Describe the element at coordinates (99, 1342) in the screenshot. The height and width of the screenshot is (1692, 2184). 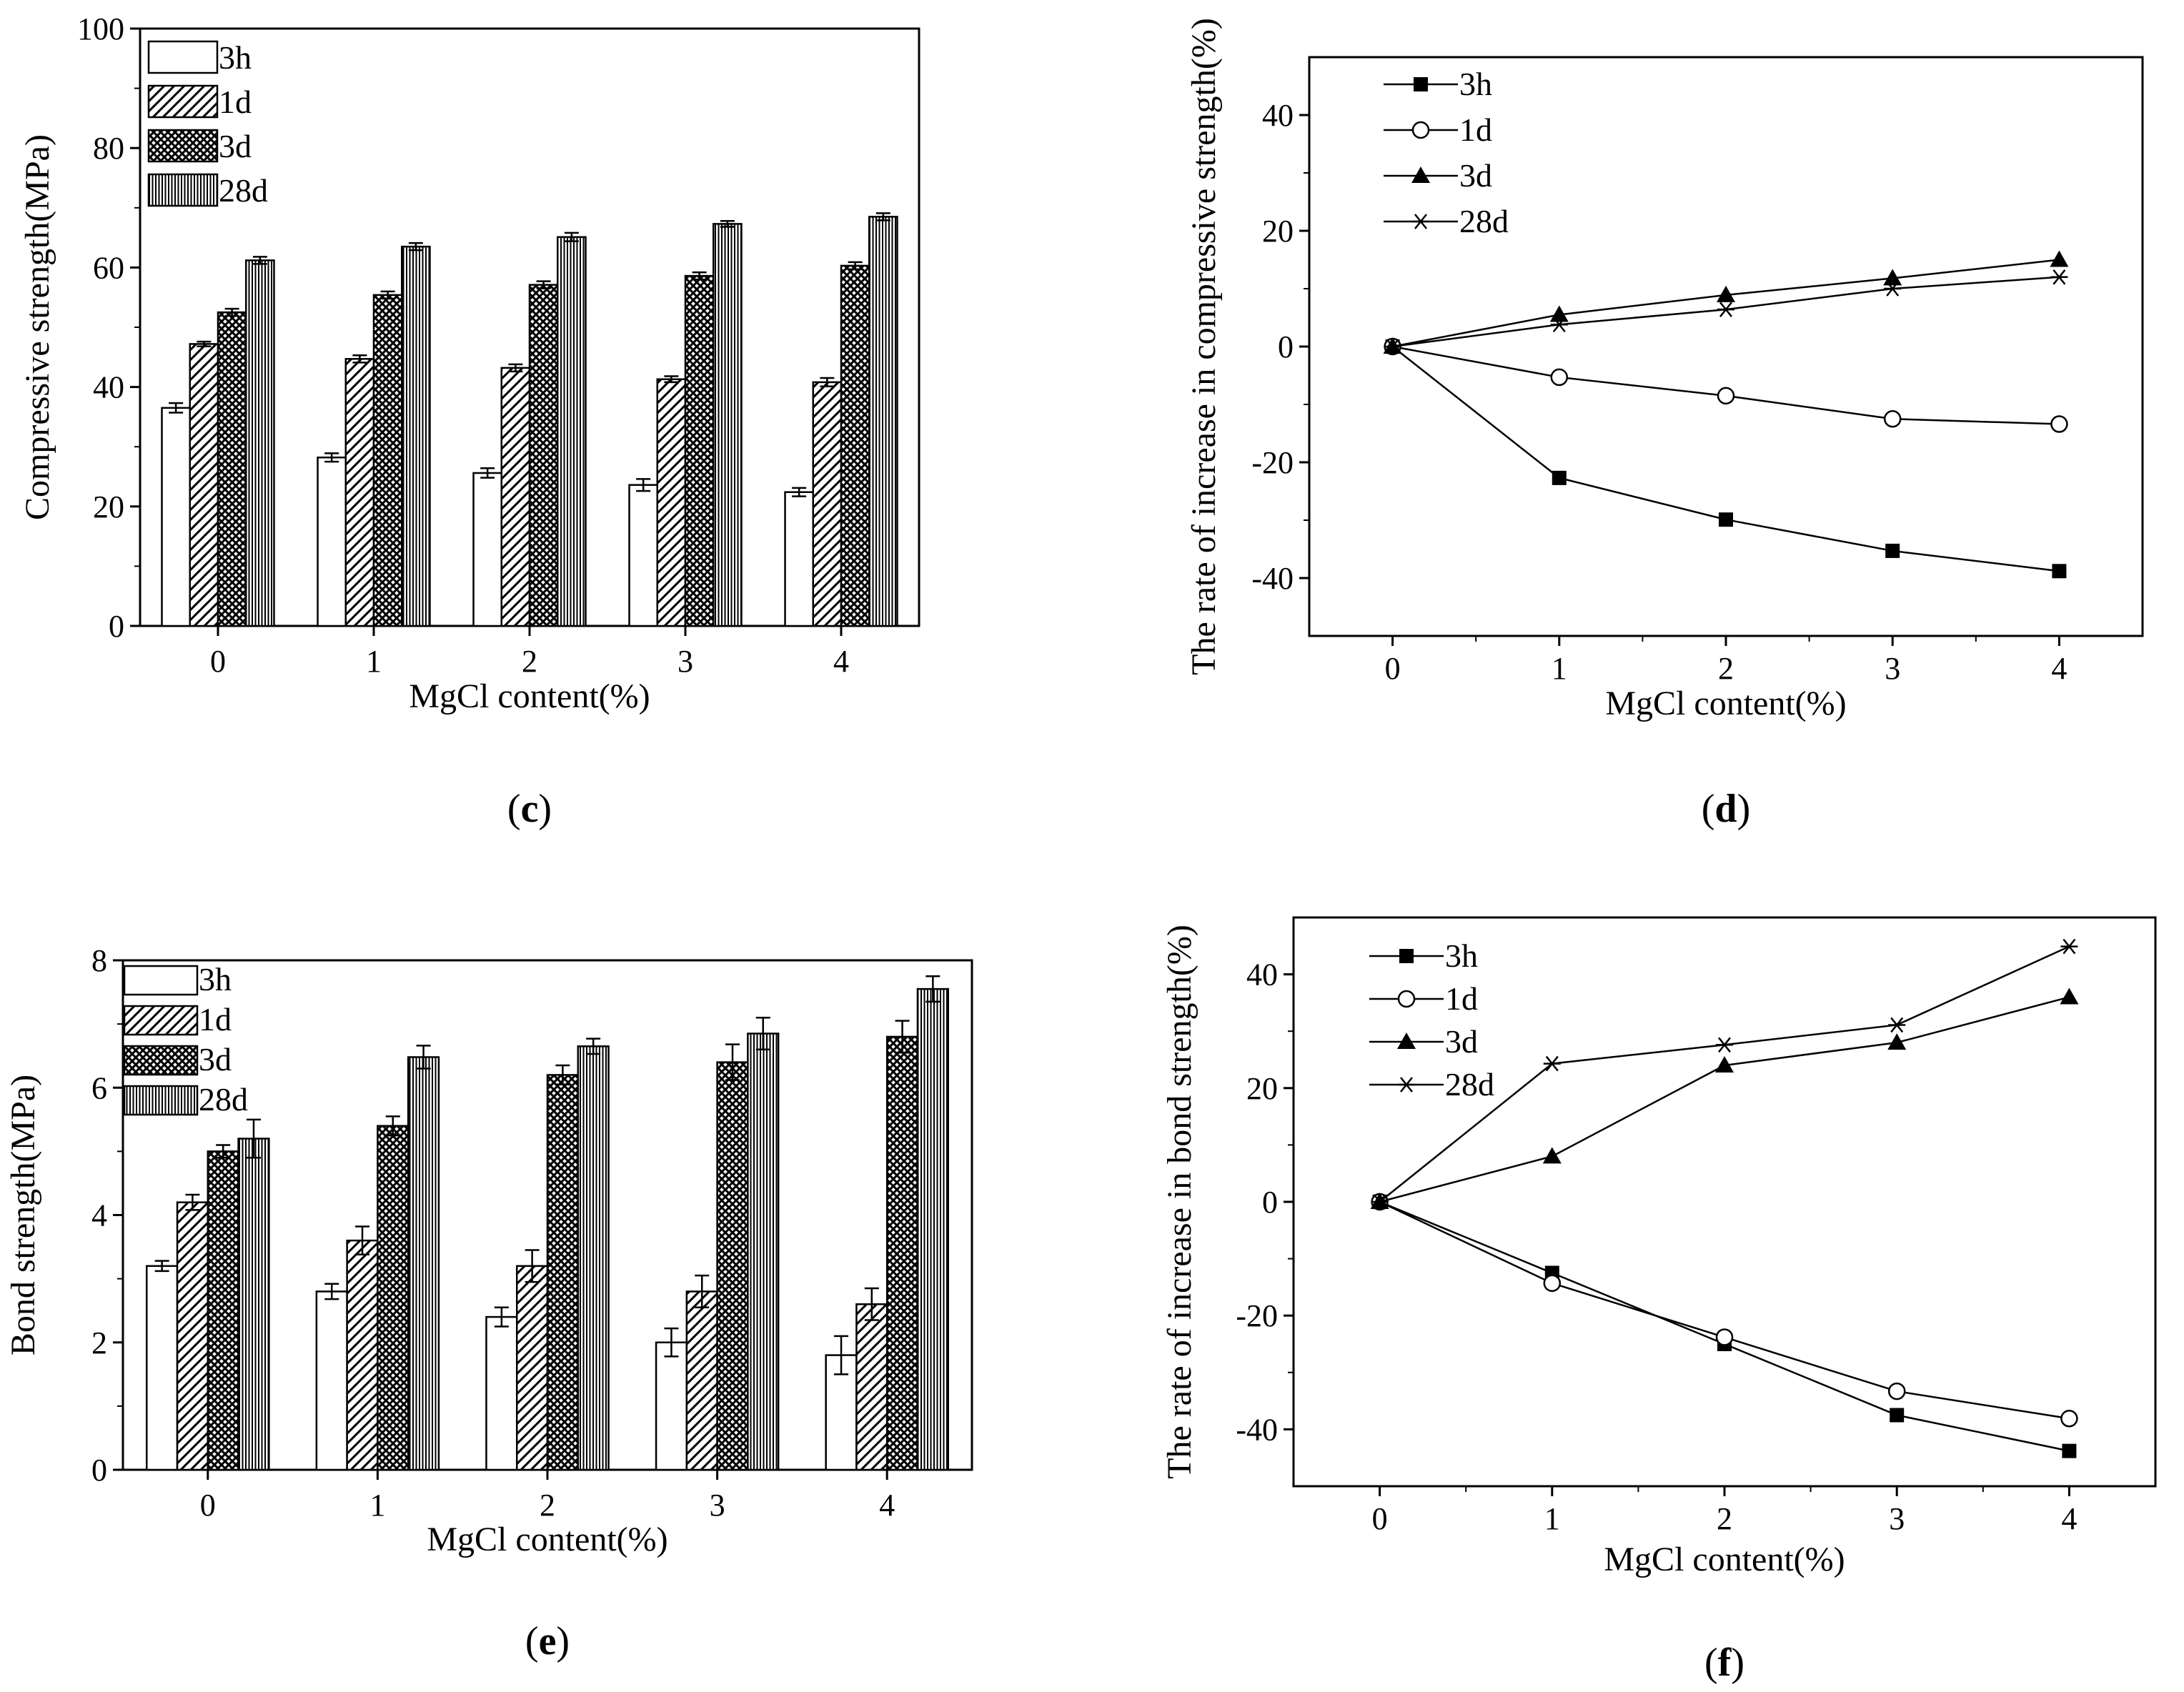
I see `y-tick-label: 2` at that location.